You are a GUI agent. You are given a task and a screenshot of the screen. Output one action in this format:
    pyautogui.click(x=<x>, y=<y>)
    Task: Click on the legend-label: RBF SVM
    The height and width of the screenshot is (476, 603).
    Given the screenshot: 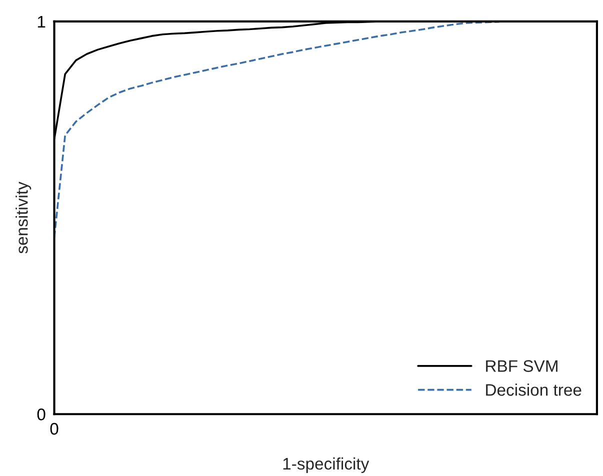 What is the action you would take?
    pyautogui.click(x=522, y=366)
    